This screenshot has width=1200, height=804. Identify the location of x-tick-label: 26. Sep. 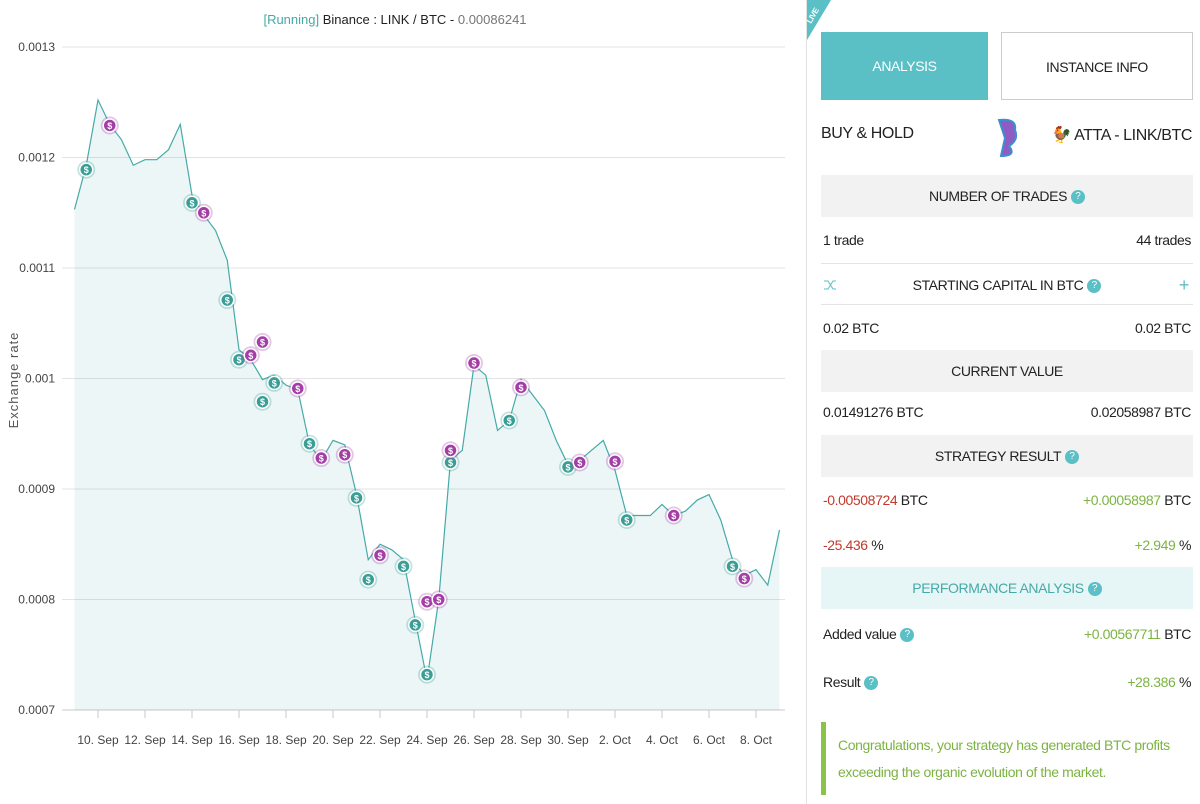
(474, 740).